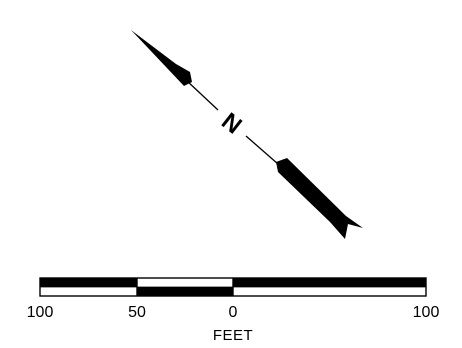 Image resolution: width=462 pixels, height=348 pixels. Describe the element at coordinates (161, 58) in the screenshot. I see `north-arrow-head` at that location.